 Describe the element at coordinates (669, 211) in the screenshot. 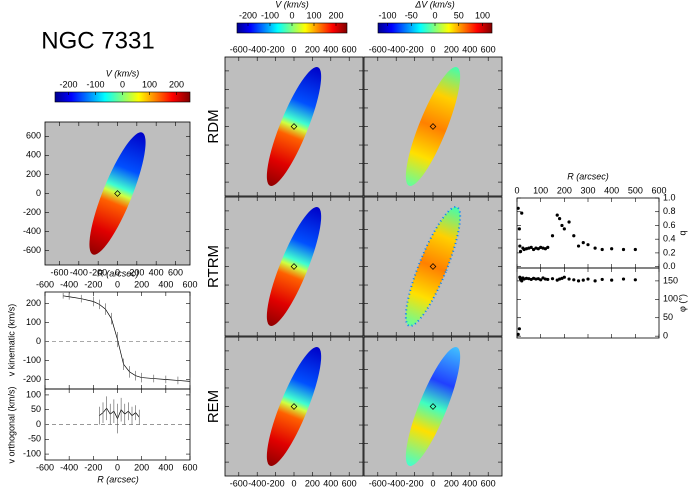

I see `y-tick-label: 0.8` at that location.